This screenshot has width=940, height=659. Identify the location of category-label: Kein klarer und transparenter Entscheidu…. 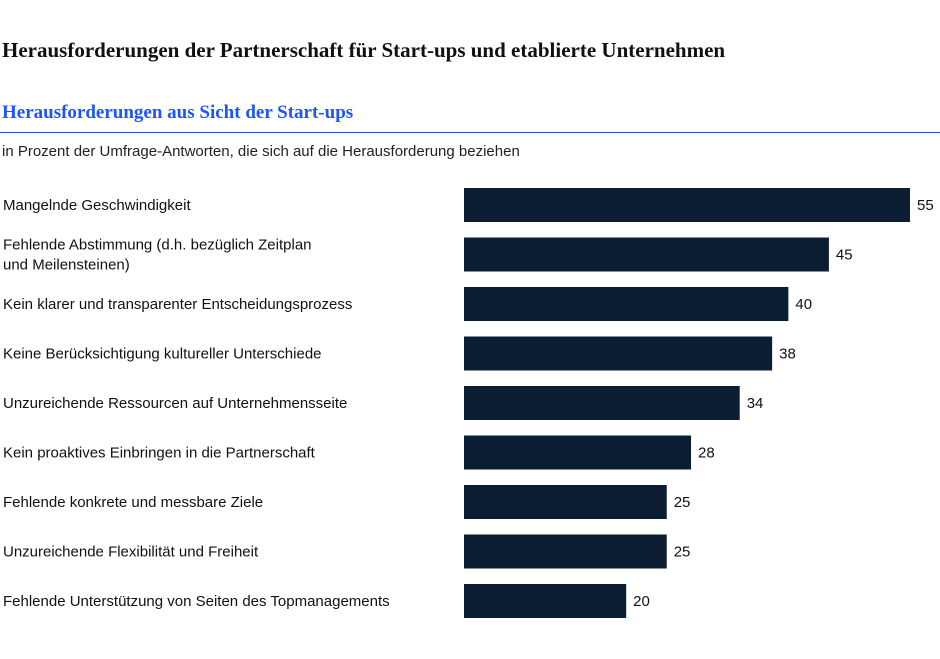
(177, 304).